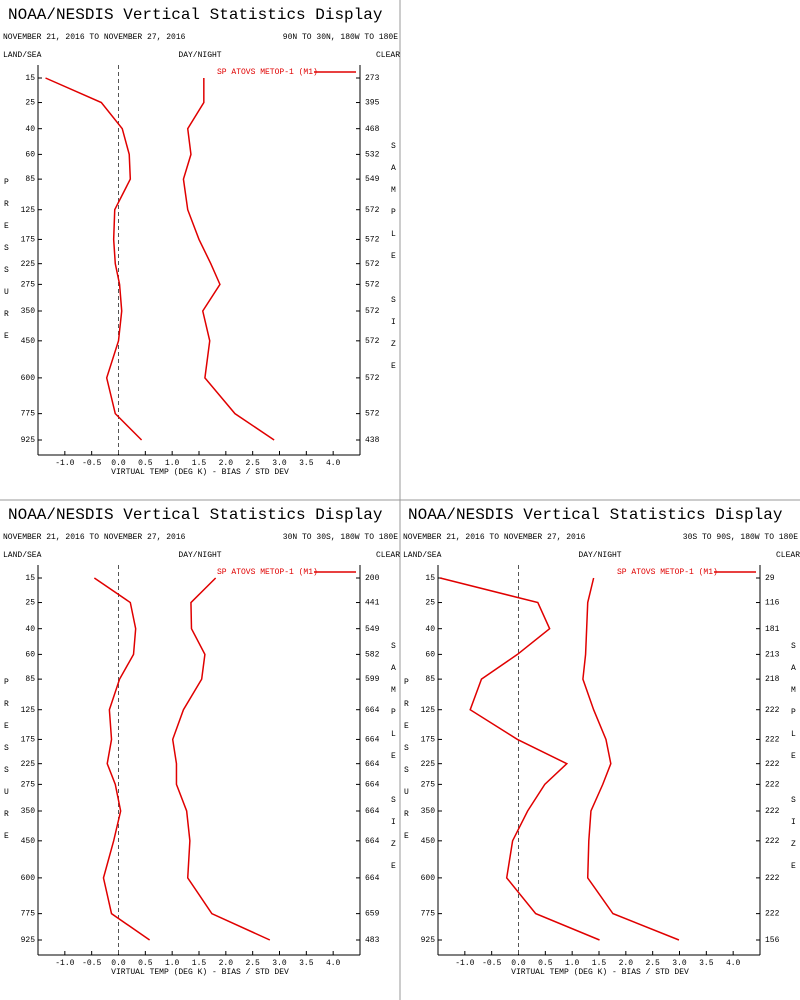  I want to click on x-axis-label: VIRTUAL TEMP (DEG K) - BIAS / STD DEV, so click(200, 972).